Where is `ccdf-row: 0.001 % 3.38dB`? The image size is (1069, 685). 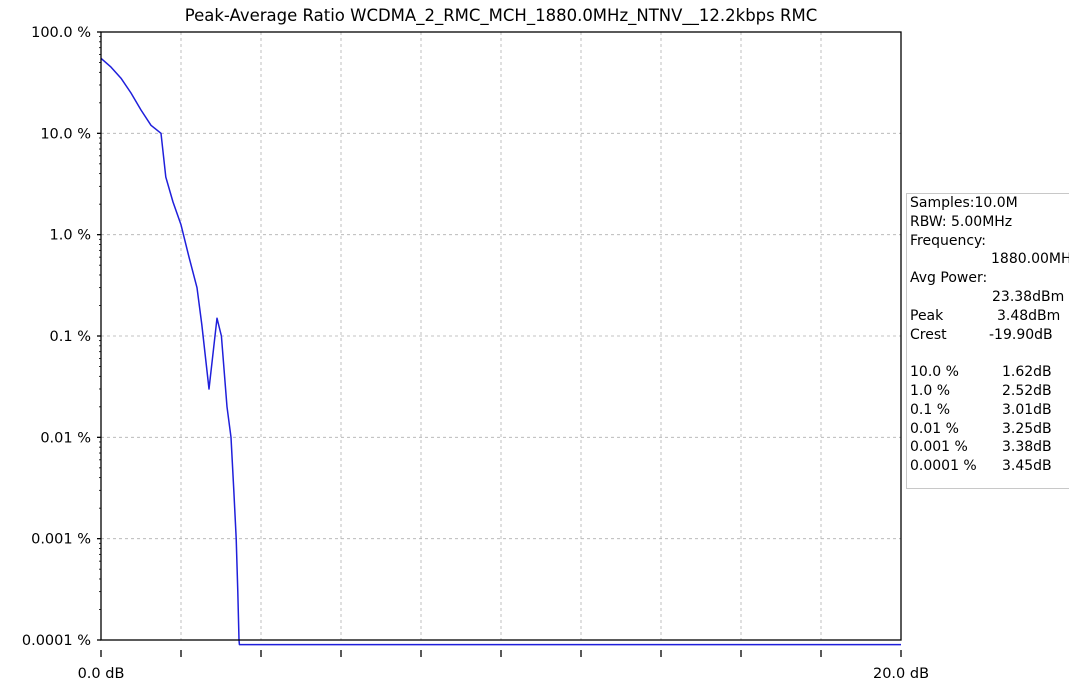
ccdf-row: 0.001 % 3.38dB is located at coordinates (988, 447).